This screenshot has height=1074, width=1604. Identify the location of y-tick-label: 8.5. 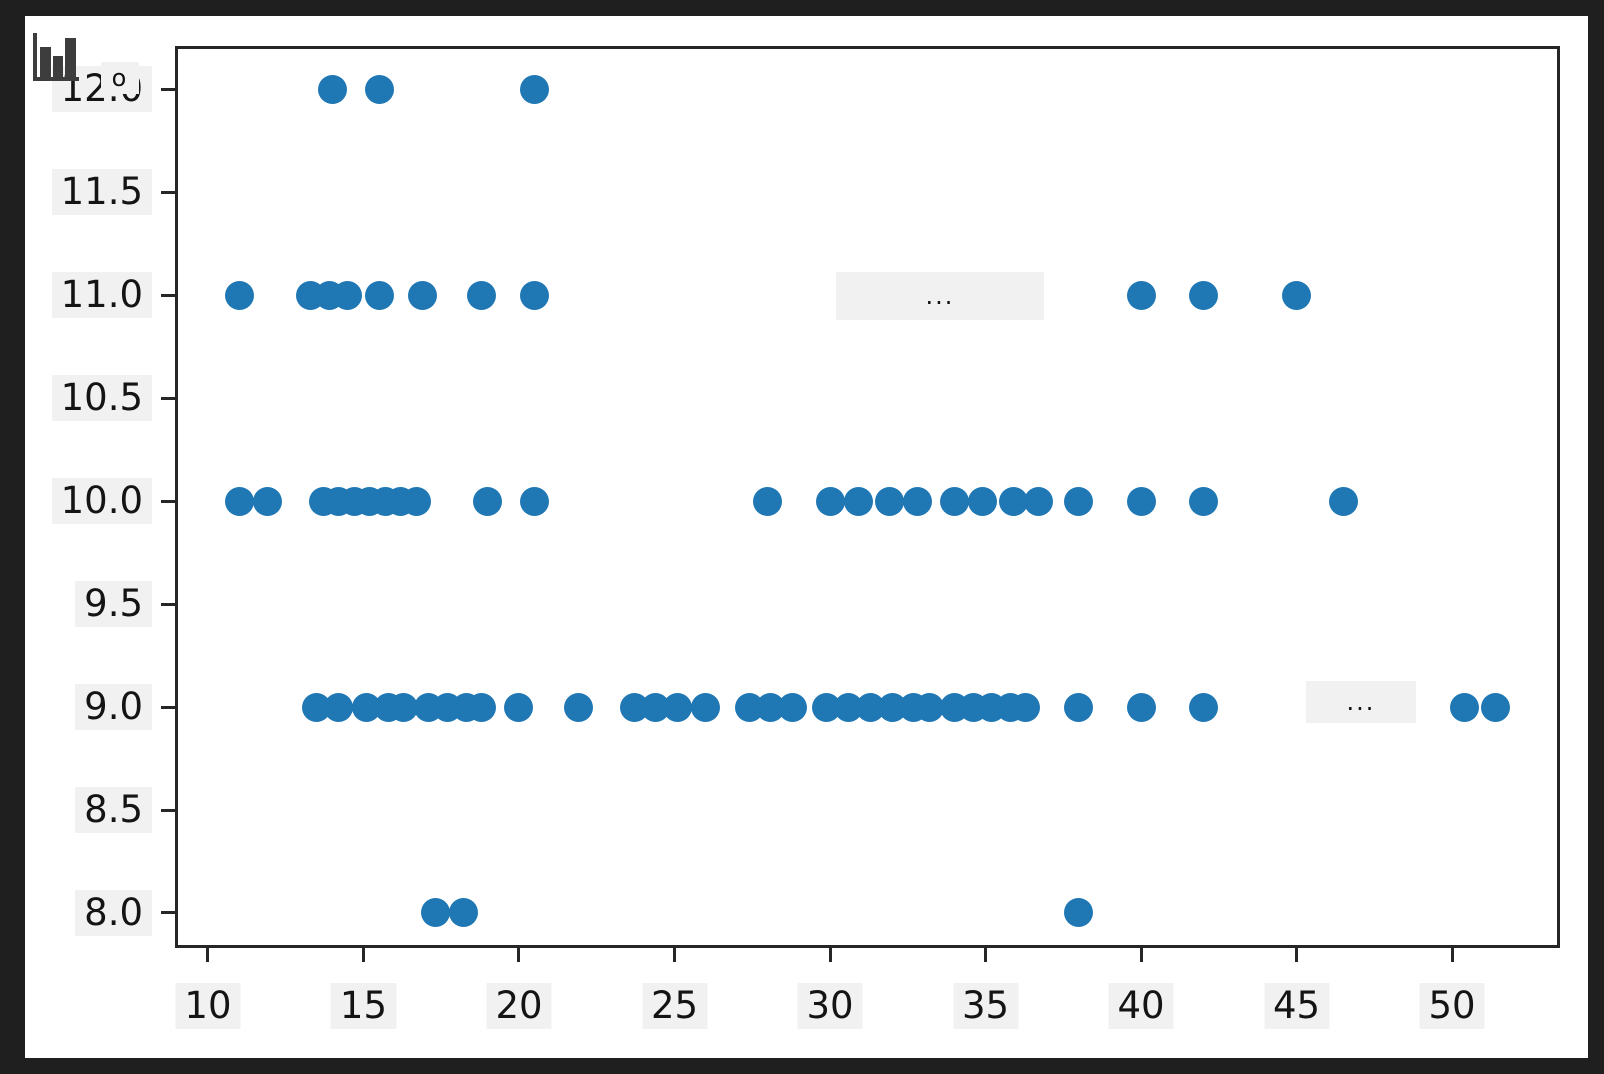
(113, 810).